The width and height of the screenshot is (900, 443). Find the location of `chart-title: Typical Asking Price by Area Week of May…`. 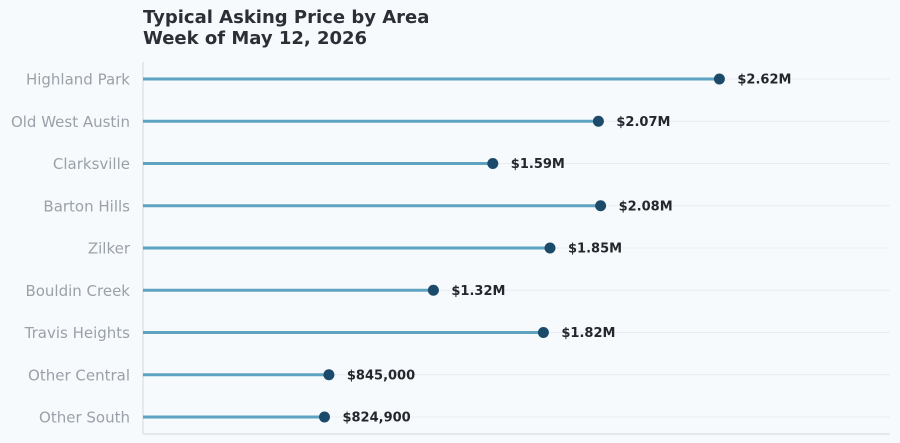

chart-title: Typical Asking Price by Area Week of May… is located at coordinates (286, 28).